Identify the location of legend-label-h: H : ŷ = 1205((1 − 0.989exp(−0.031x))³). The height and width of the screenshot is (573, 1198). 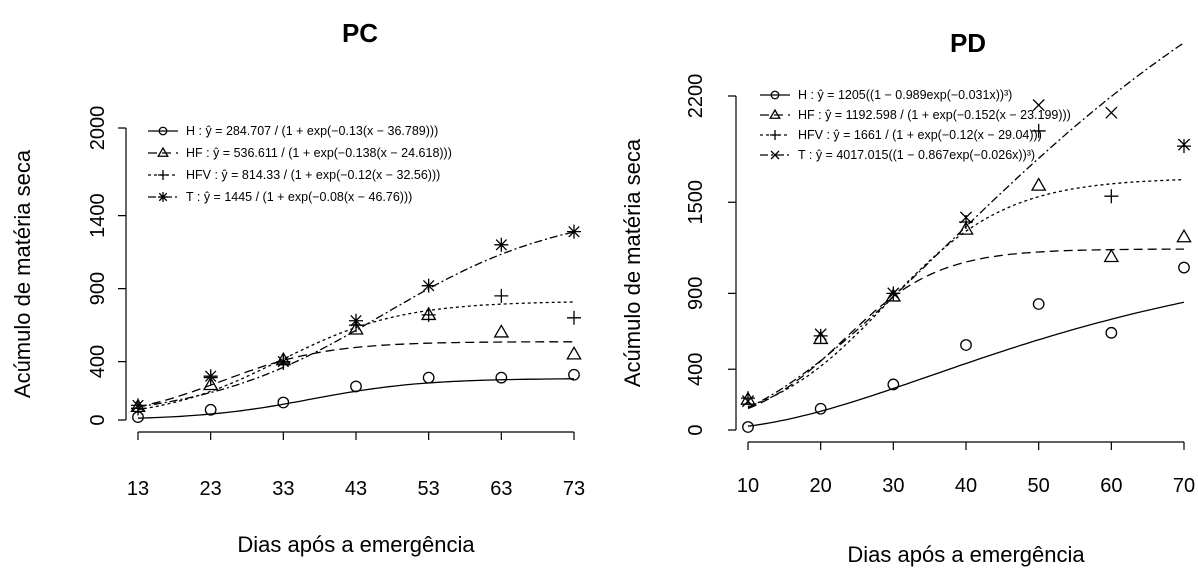
(905, 95).